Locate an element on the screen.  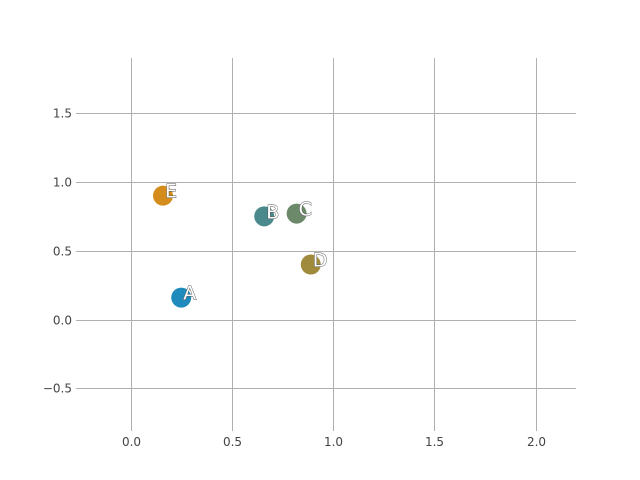
y-tick-label: 0.0 is located at coordinates (62, 321).